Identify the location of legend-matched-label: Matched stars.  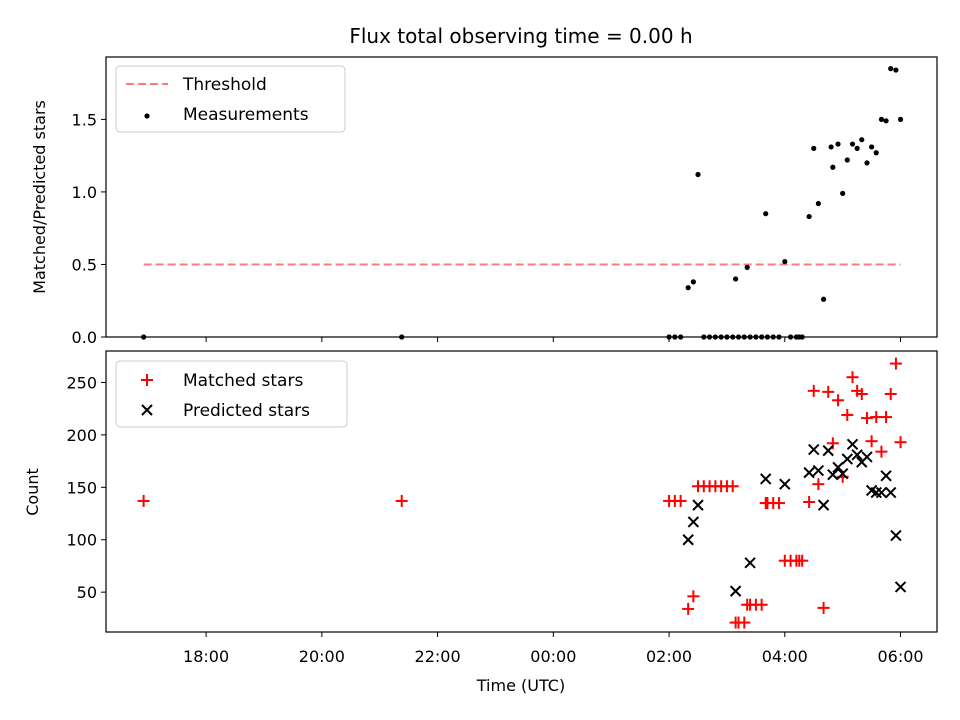
(243, 381).